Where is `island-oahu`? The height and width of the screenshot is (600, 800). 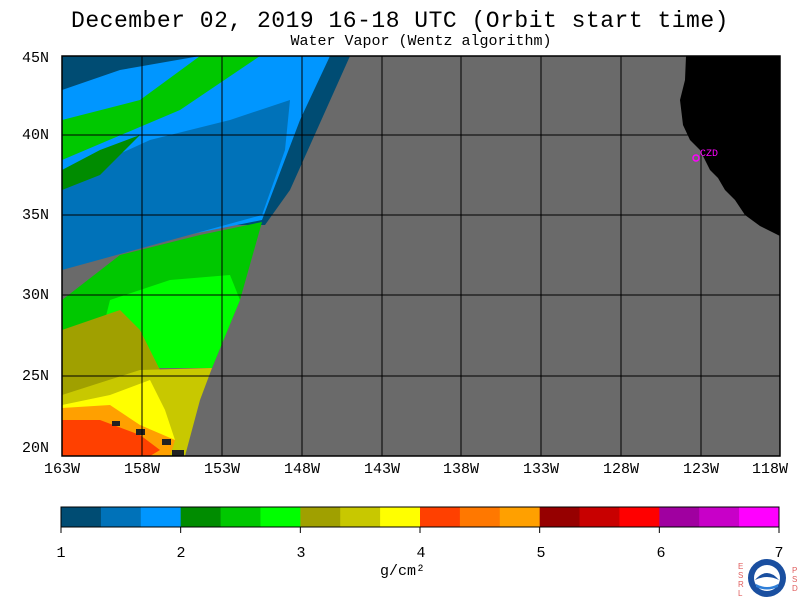 island-oahu is located at coordinates (140, 432).